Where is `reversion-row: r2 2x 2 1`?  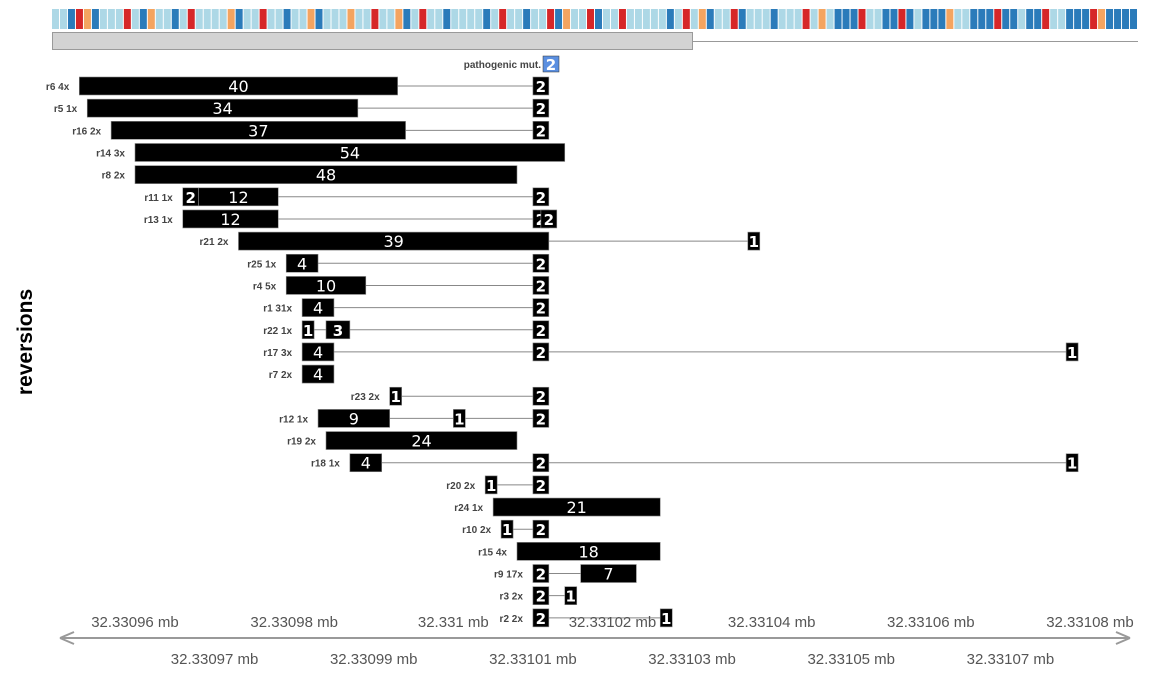 reversion-row: r2 2x 2 1 is located at coordinates (586, 618).